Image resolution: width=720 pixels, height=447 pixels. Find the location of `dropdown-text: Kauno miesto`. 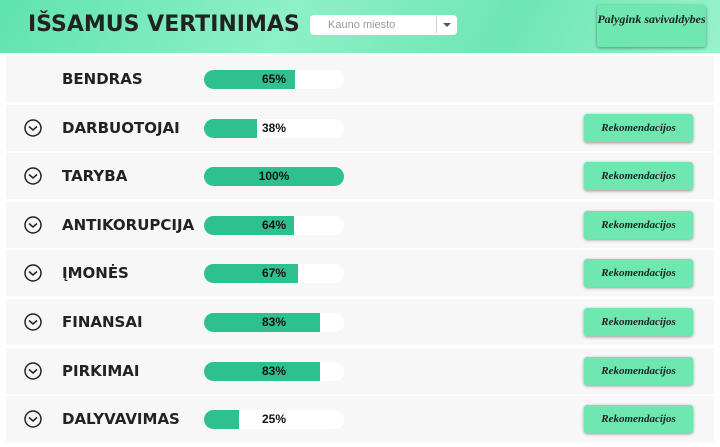

dropdown-text: Kauno miesto is located at coordinates (362, 25).